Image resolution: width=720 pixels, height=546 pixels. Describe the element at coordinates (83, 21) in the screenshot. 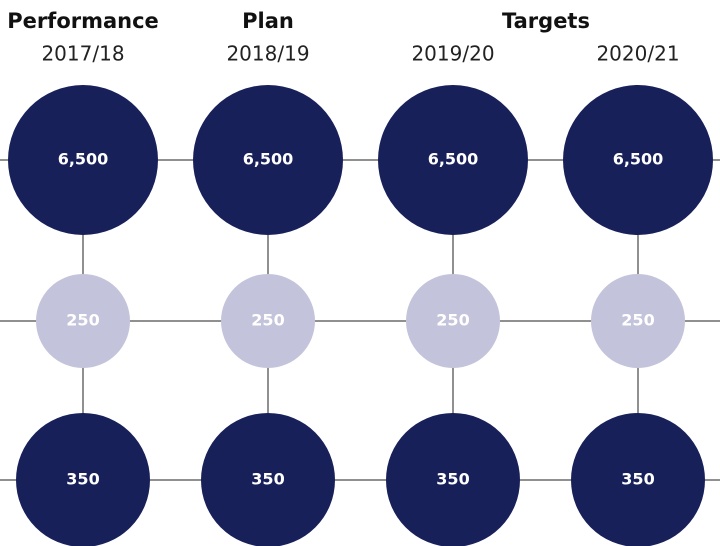

I see `header: Performance` at that location.